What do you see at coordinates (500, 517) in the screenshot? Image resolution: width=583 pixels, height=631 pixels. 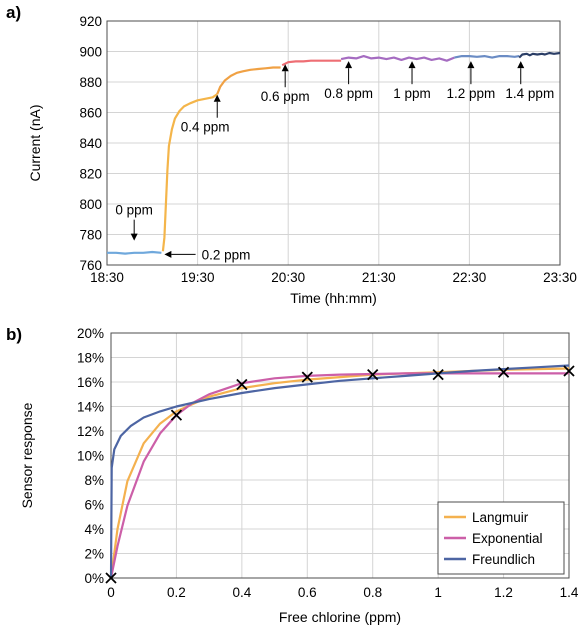 I see `panel-b-legend-label-langmuir: Langmuir` at bounding box center [500, 517].